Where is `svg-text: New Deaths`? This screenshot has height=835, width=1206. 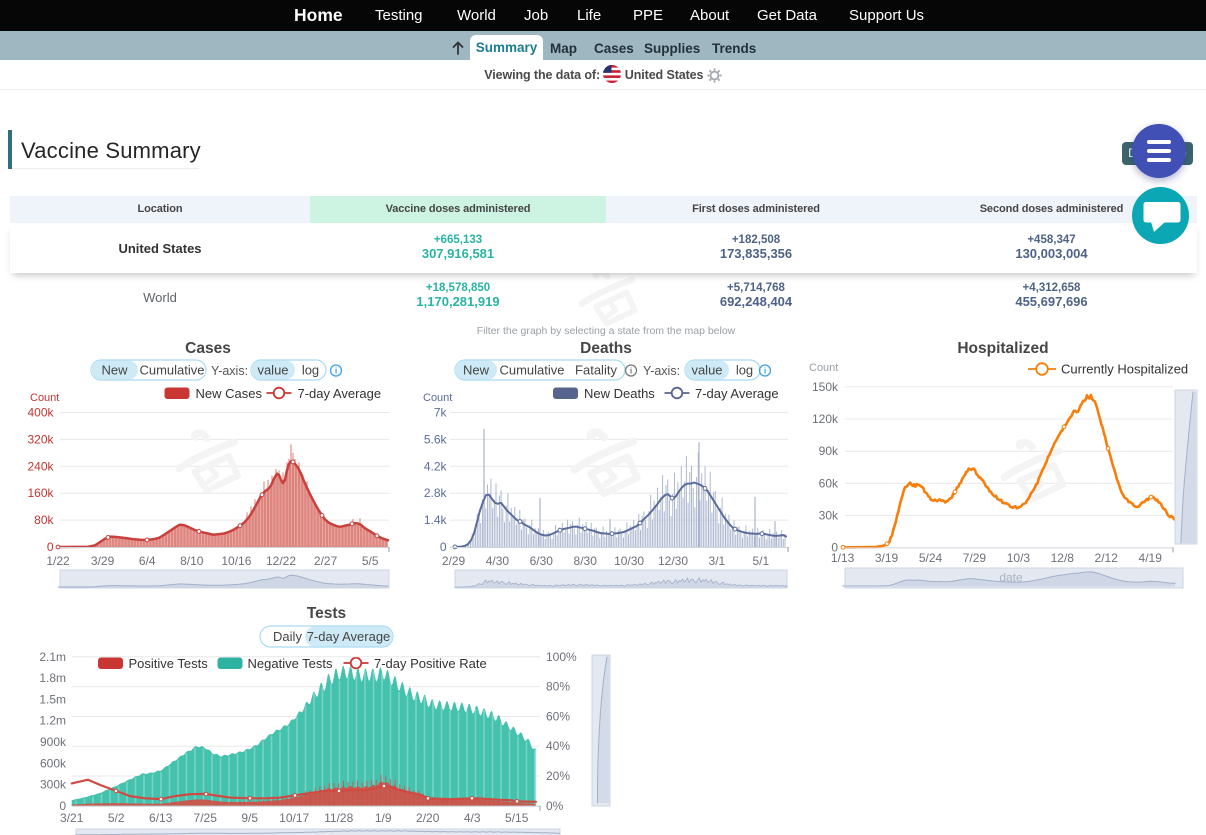
svg-text: New Deaths is located at coordinates (619, 393).